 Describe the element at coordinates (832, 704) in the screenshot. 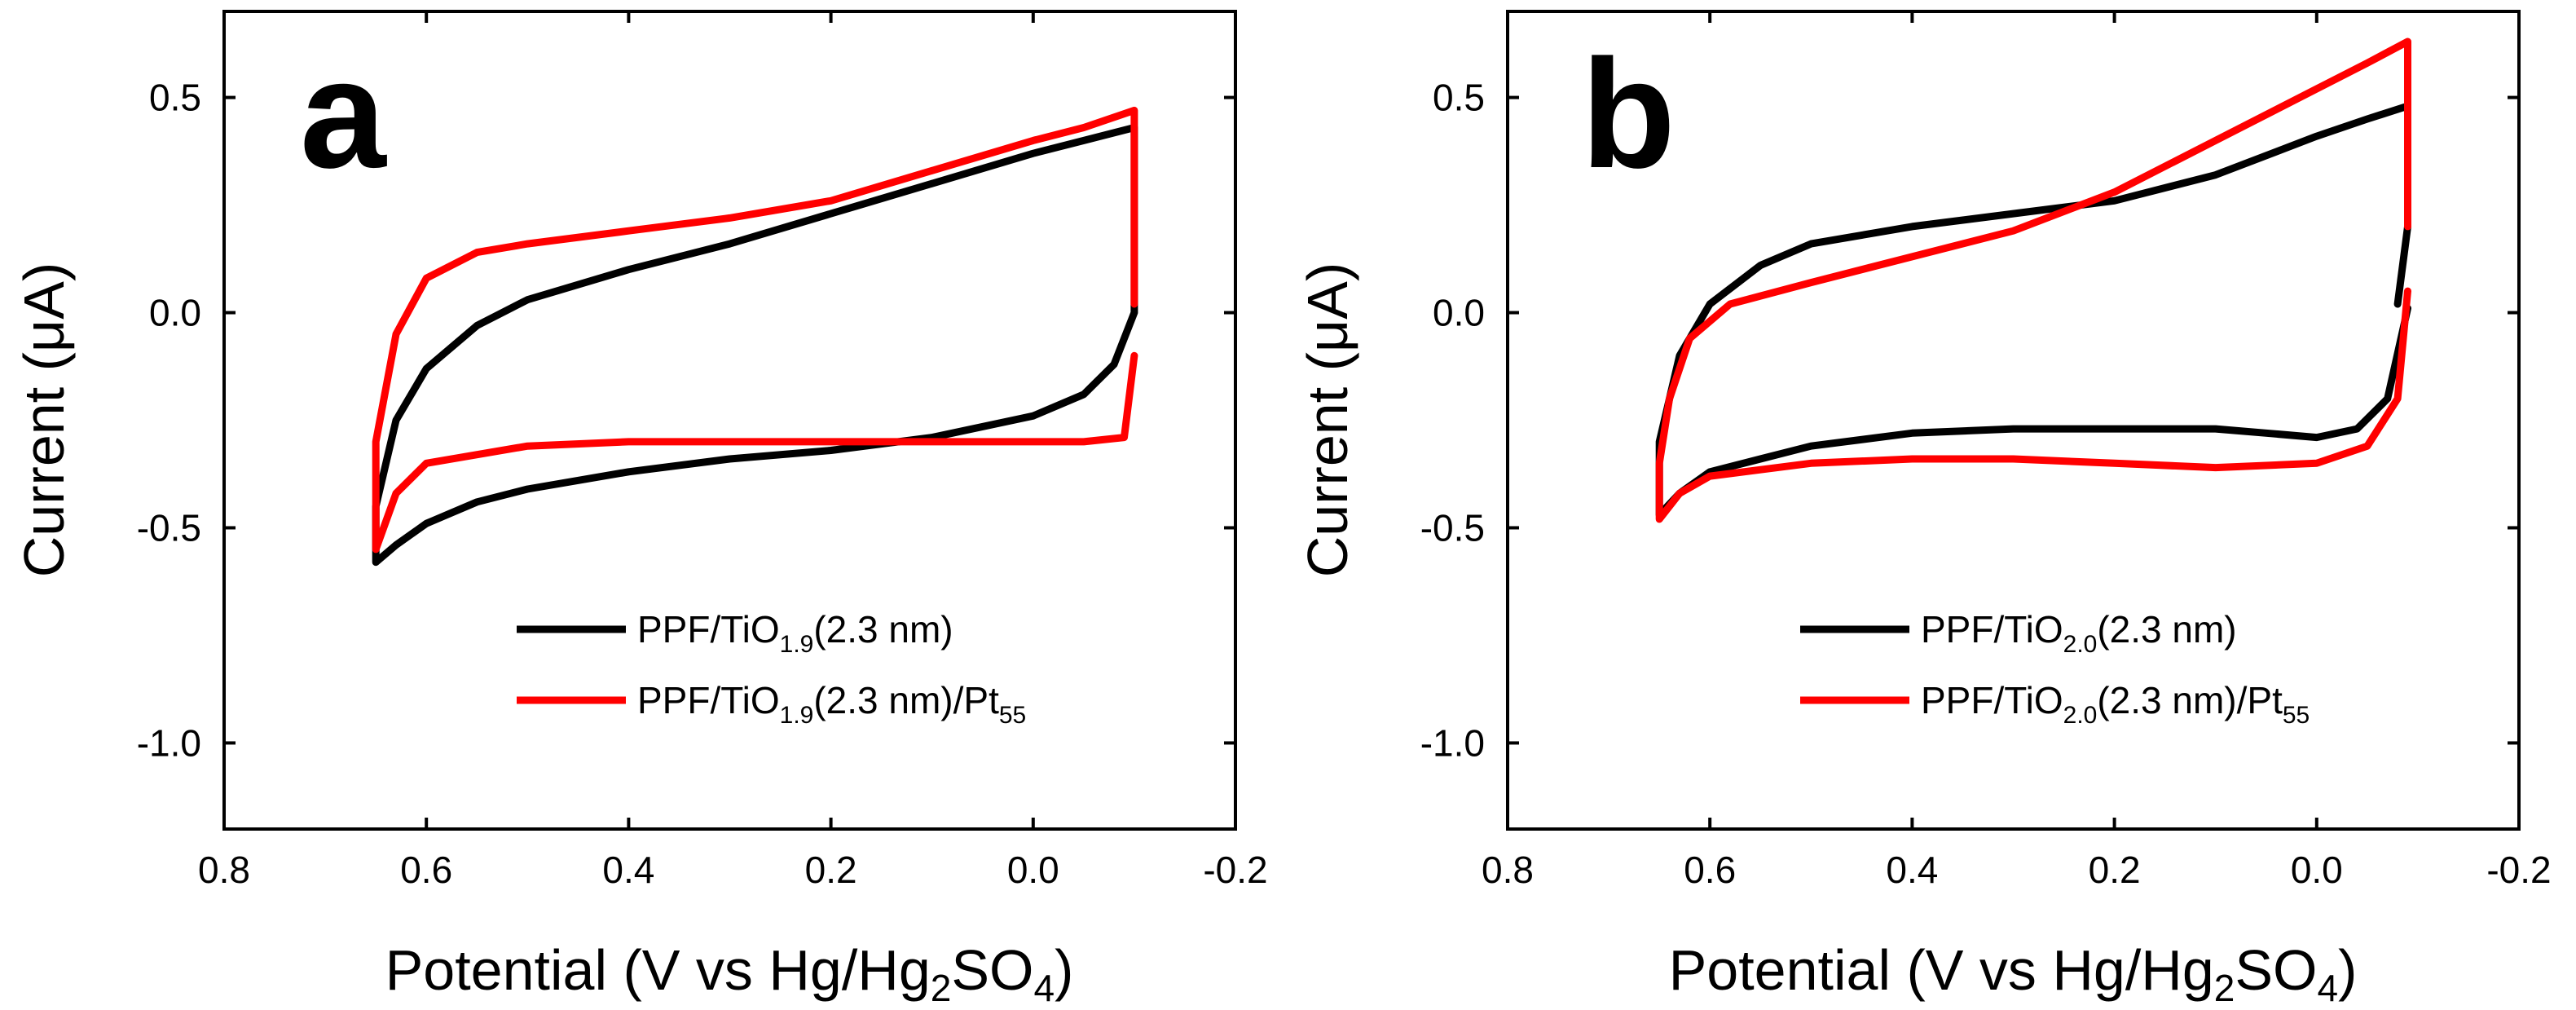

I see `legend-label-1: PPF/TiO1.9(2.3 nm)/Pt55` at that location.